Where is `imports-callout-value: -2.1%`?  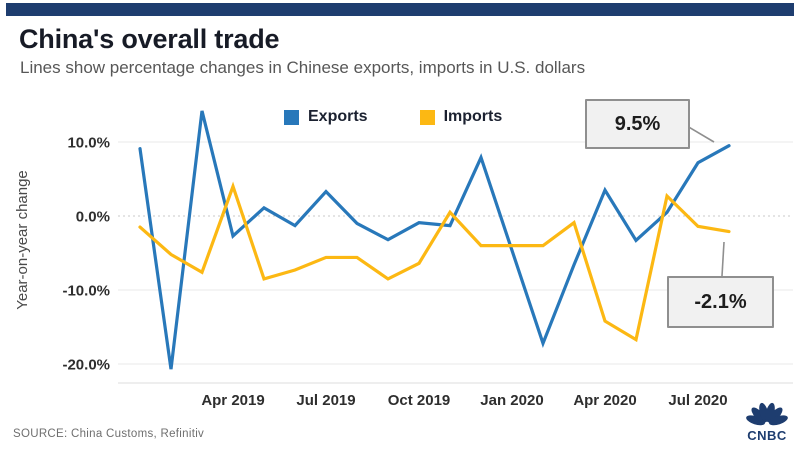 imports-callout-value: -2.1% is located at coordinates (720, 301).